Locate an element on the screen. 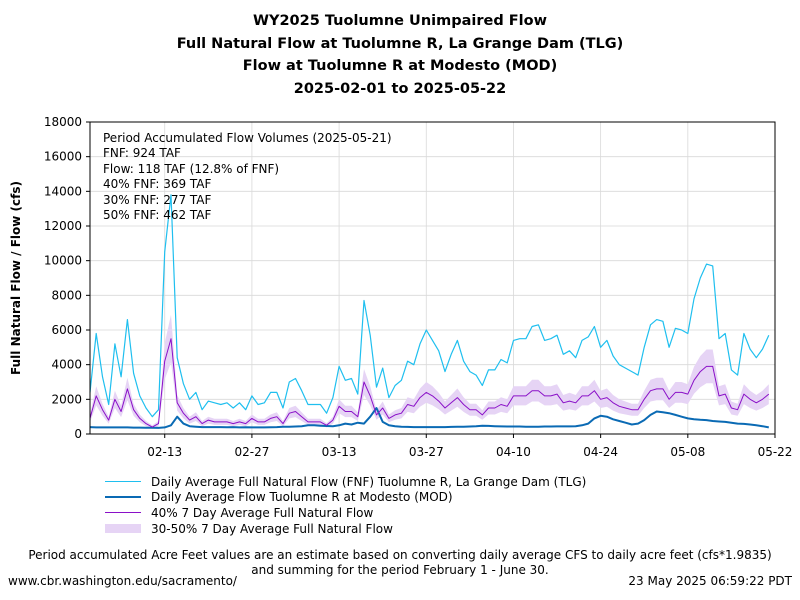  y-tick-label: 12000 is located at coordinates (63, 226).